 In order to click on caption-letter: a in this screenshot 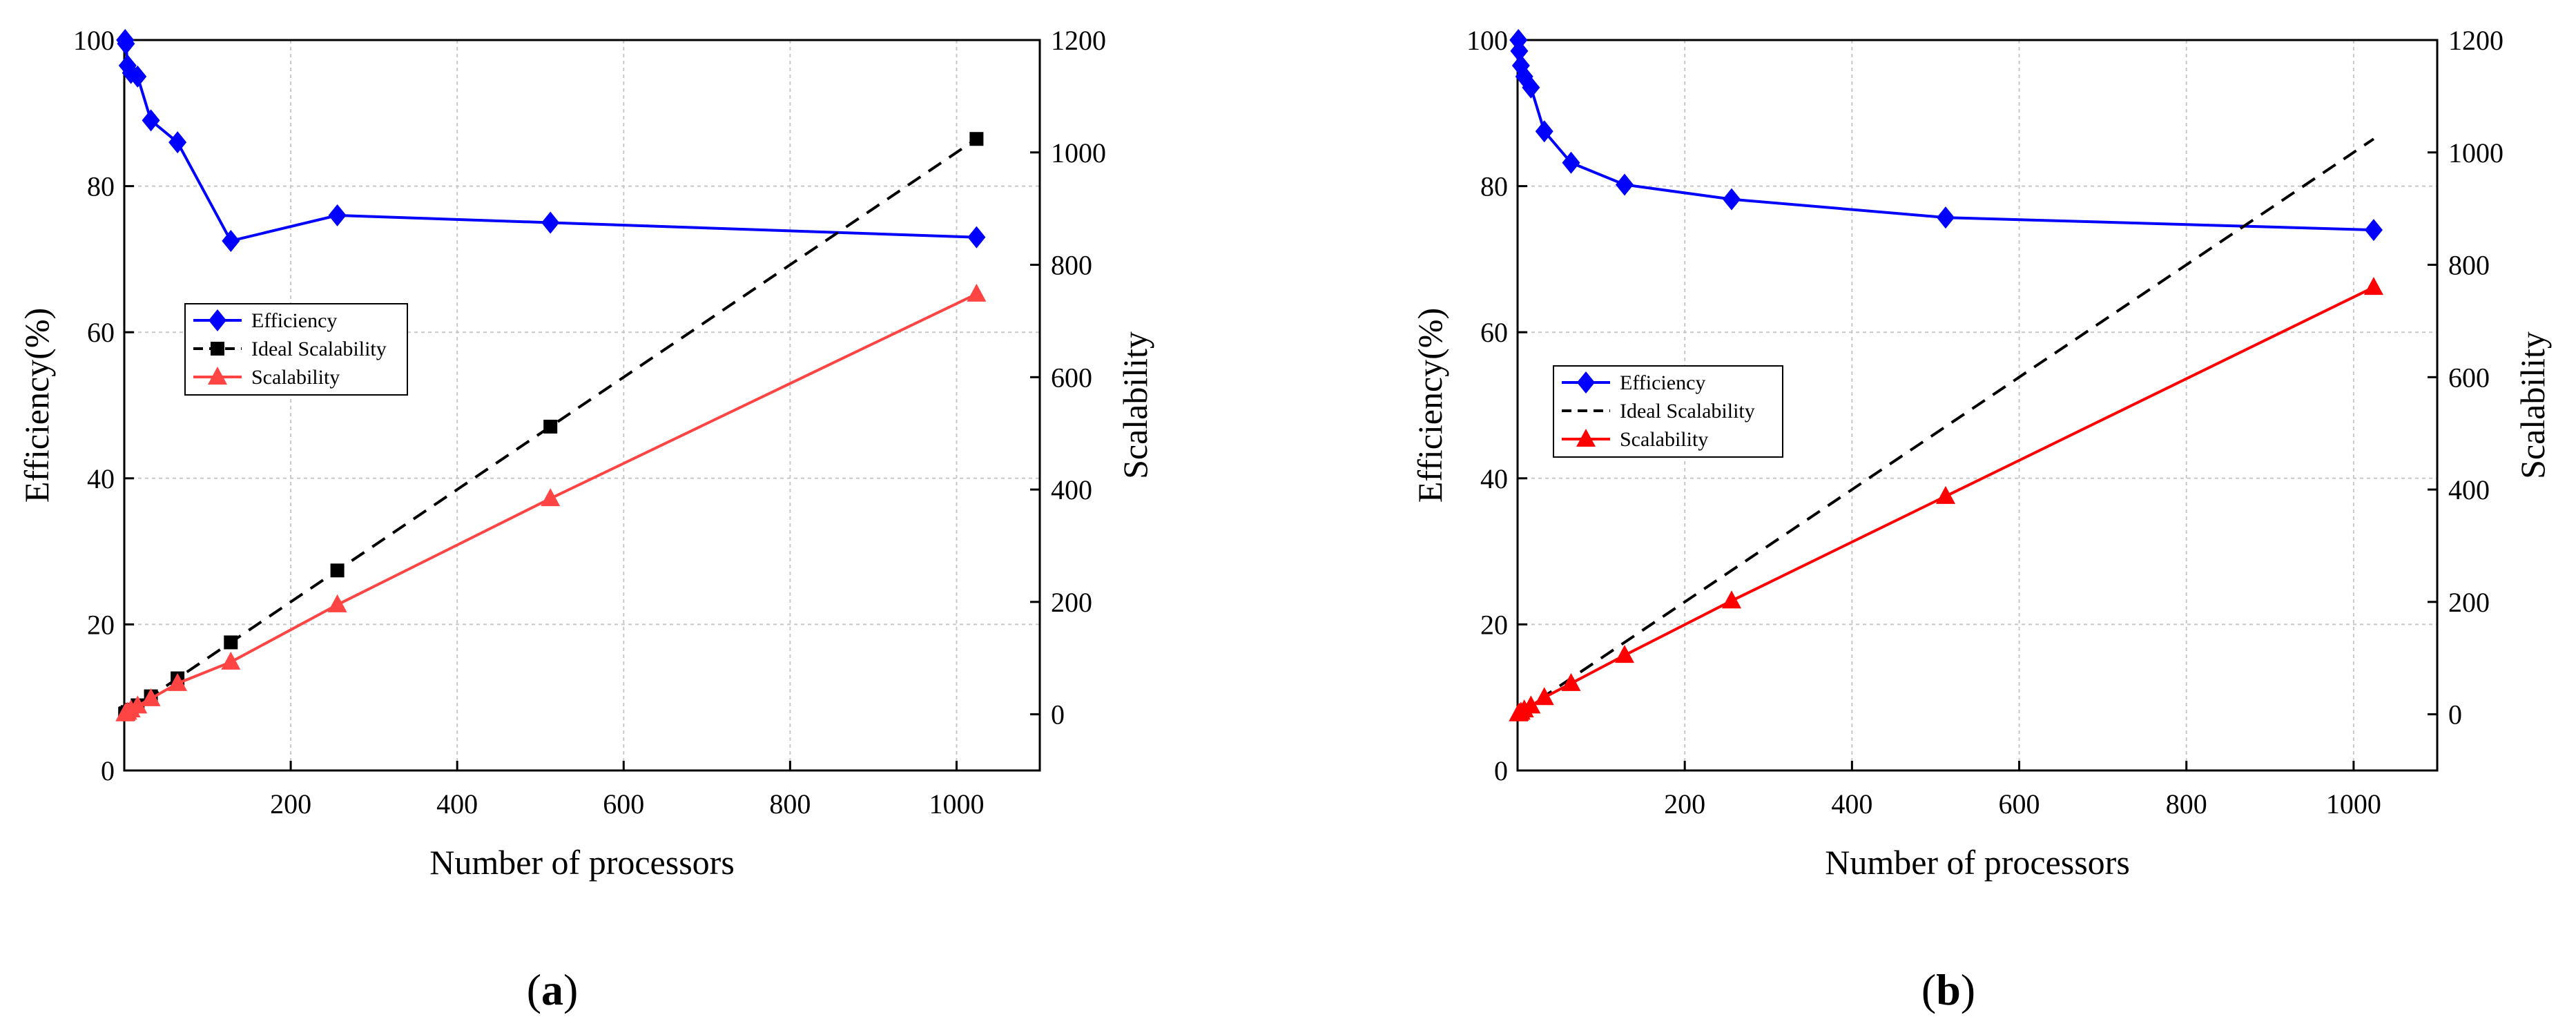, I will do `click(552, 989)`.